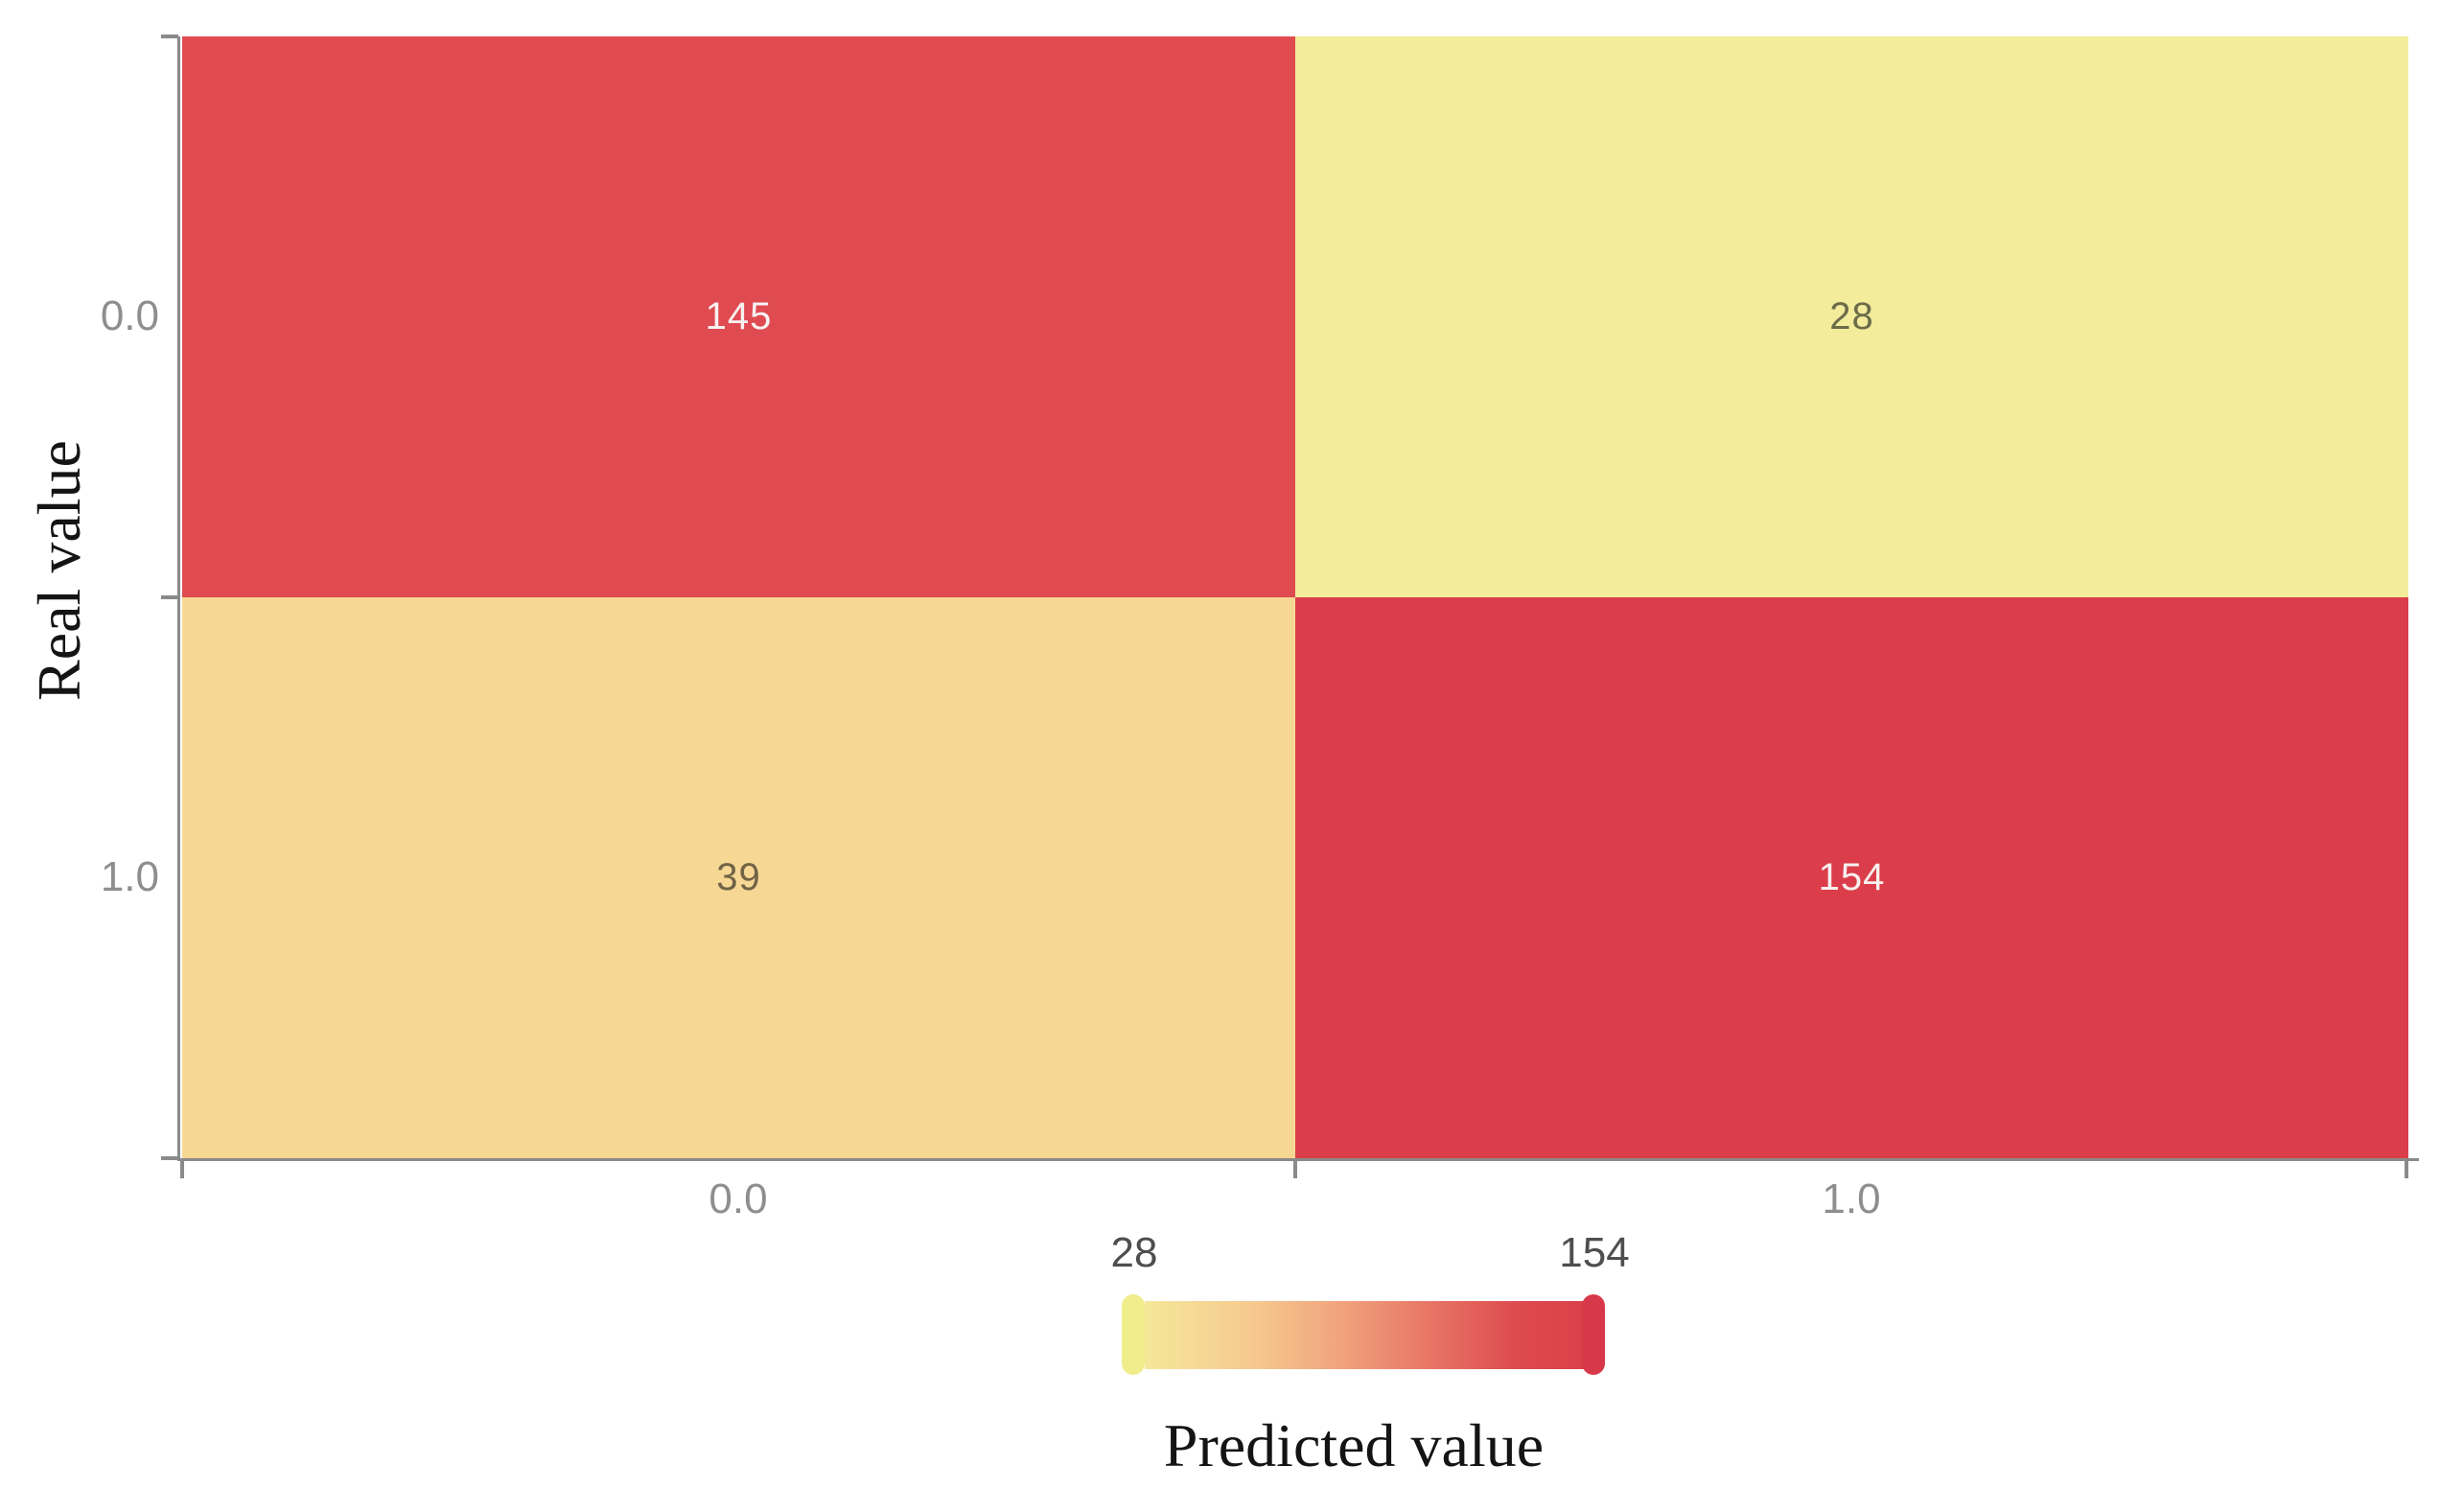 The image size is (2440, 1512). Describe the element at coordinates (1594, 1252) in the screenshot. I see `colorbar-max-label: 154` at that location.